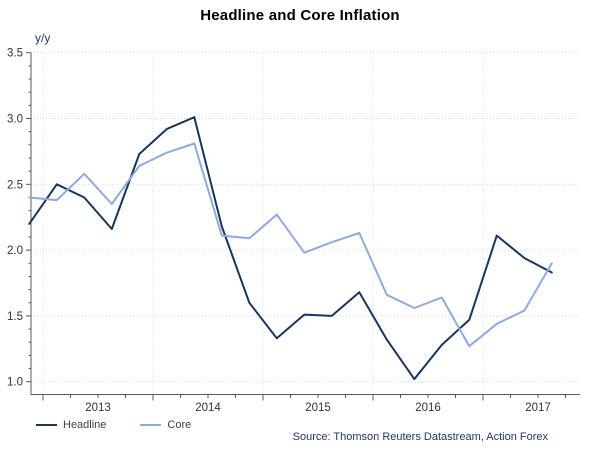  I want to click on chart-title: Headline and Core Inflation, so click(300, 15).